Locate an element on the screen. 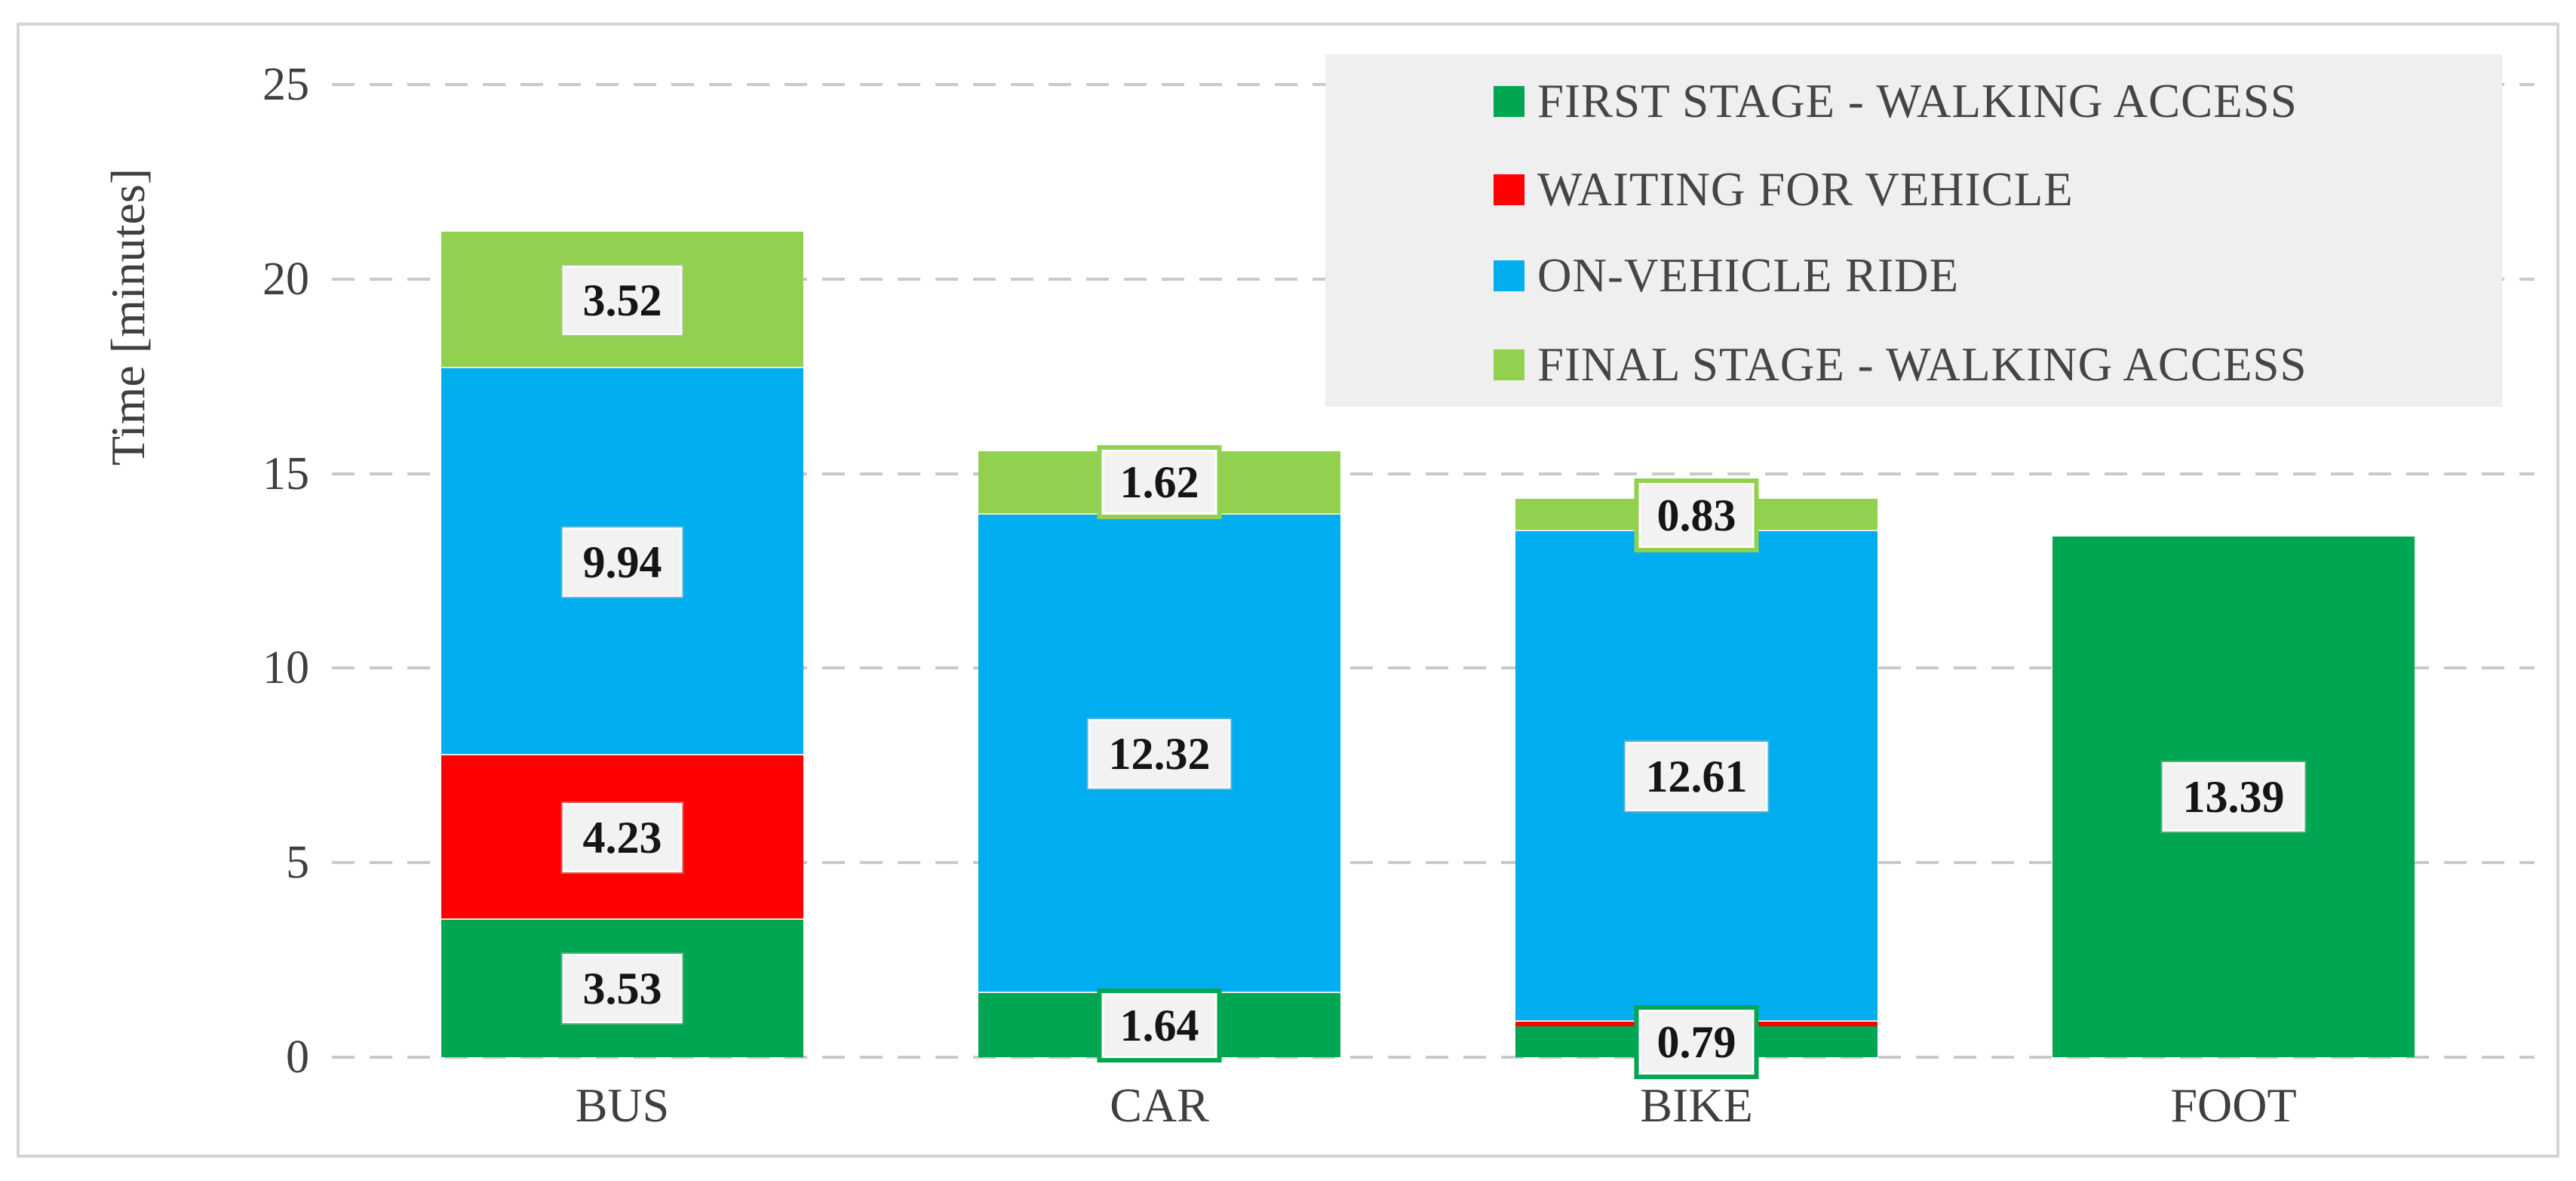 The image size is (2576, 1181). data-label-bike-0-79: 0.79 is located at coordinates (1696, 1041).